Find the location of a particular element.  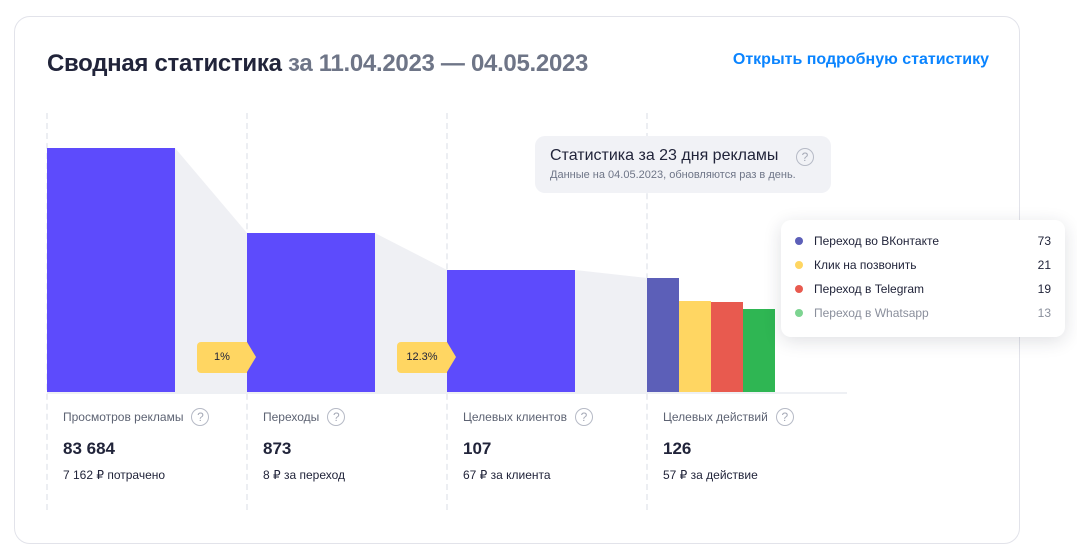

metric-target-clients: Целевых клиентов? 107 67 ₽ за клиента is located at coordinates (528, 445).